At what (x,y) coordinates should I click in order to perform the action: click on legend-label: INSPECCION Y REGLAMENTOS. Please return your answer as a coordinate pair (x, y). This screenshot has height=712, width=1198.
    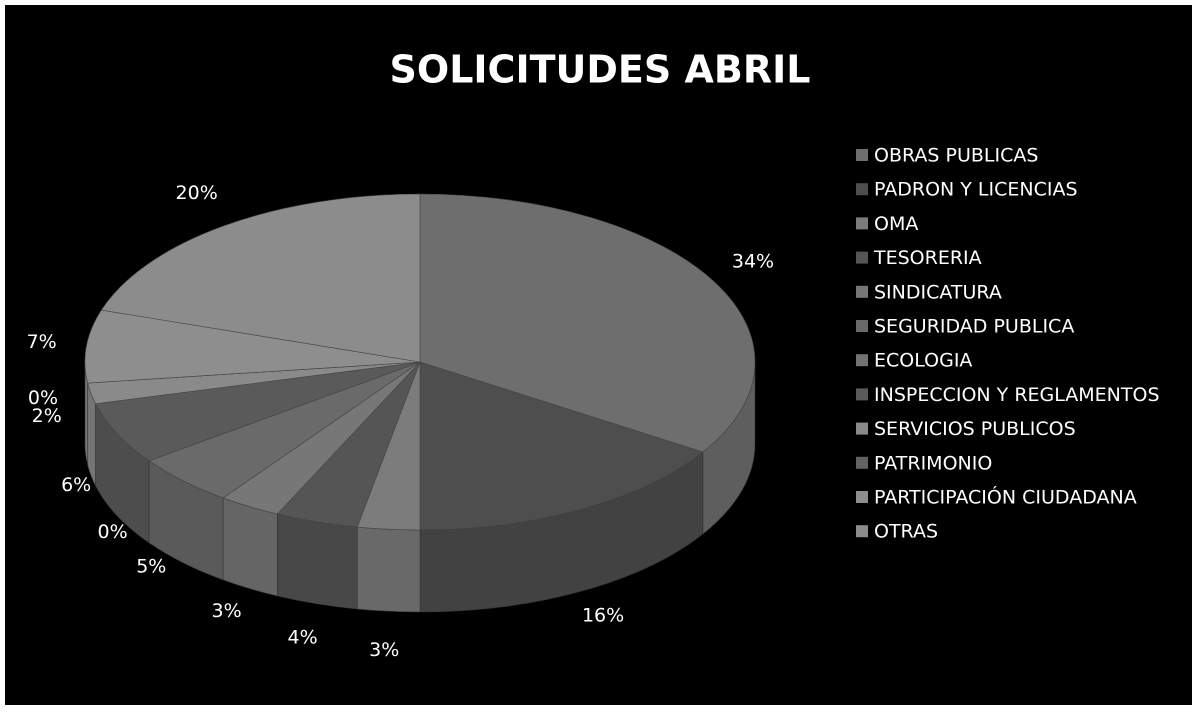
    Looking at the image, I should click on (1017, 395).